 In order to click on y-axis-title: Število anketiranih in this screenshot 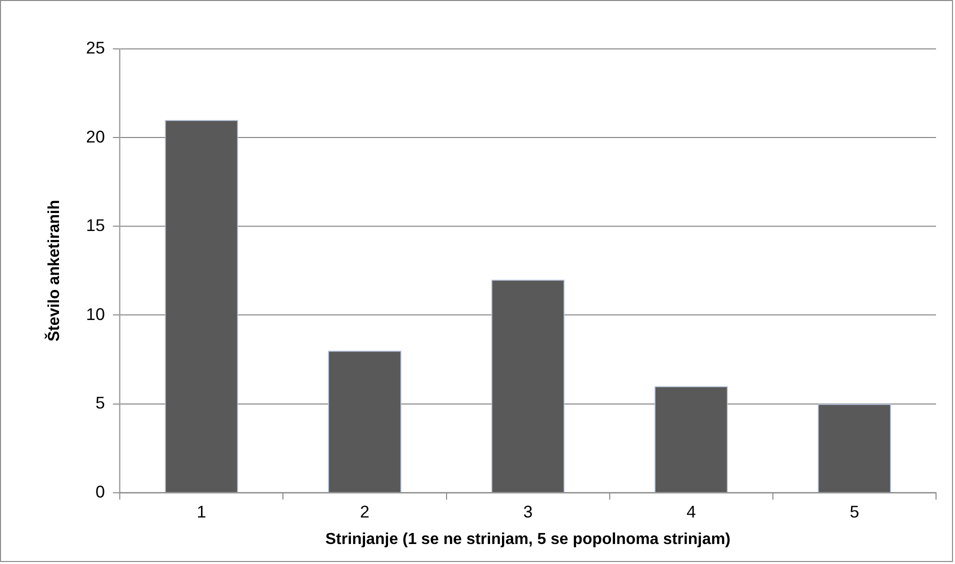, I will do `click(53, 271)`.